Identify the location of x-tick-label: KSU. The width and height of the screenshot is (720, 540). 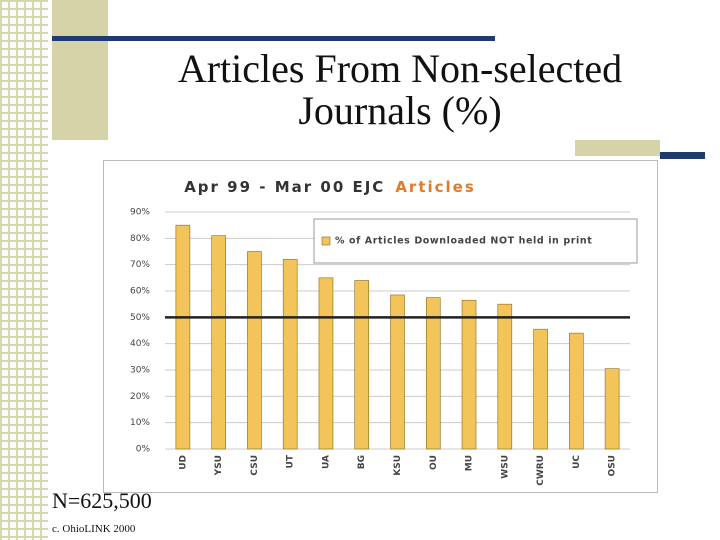
(398, 465).